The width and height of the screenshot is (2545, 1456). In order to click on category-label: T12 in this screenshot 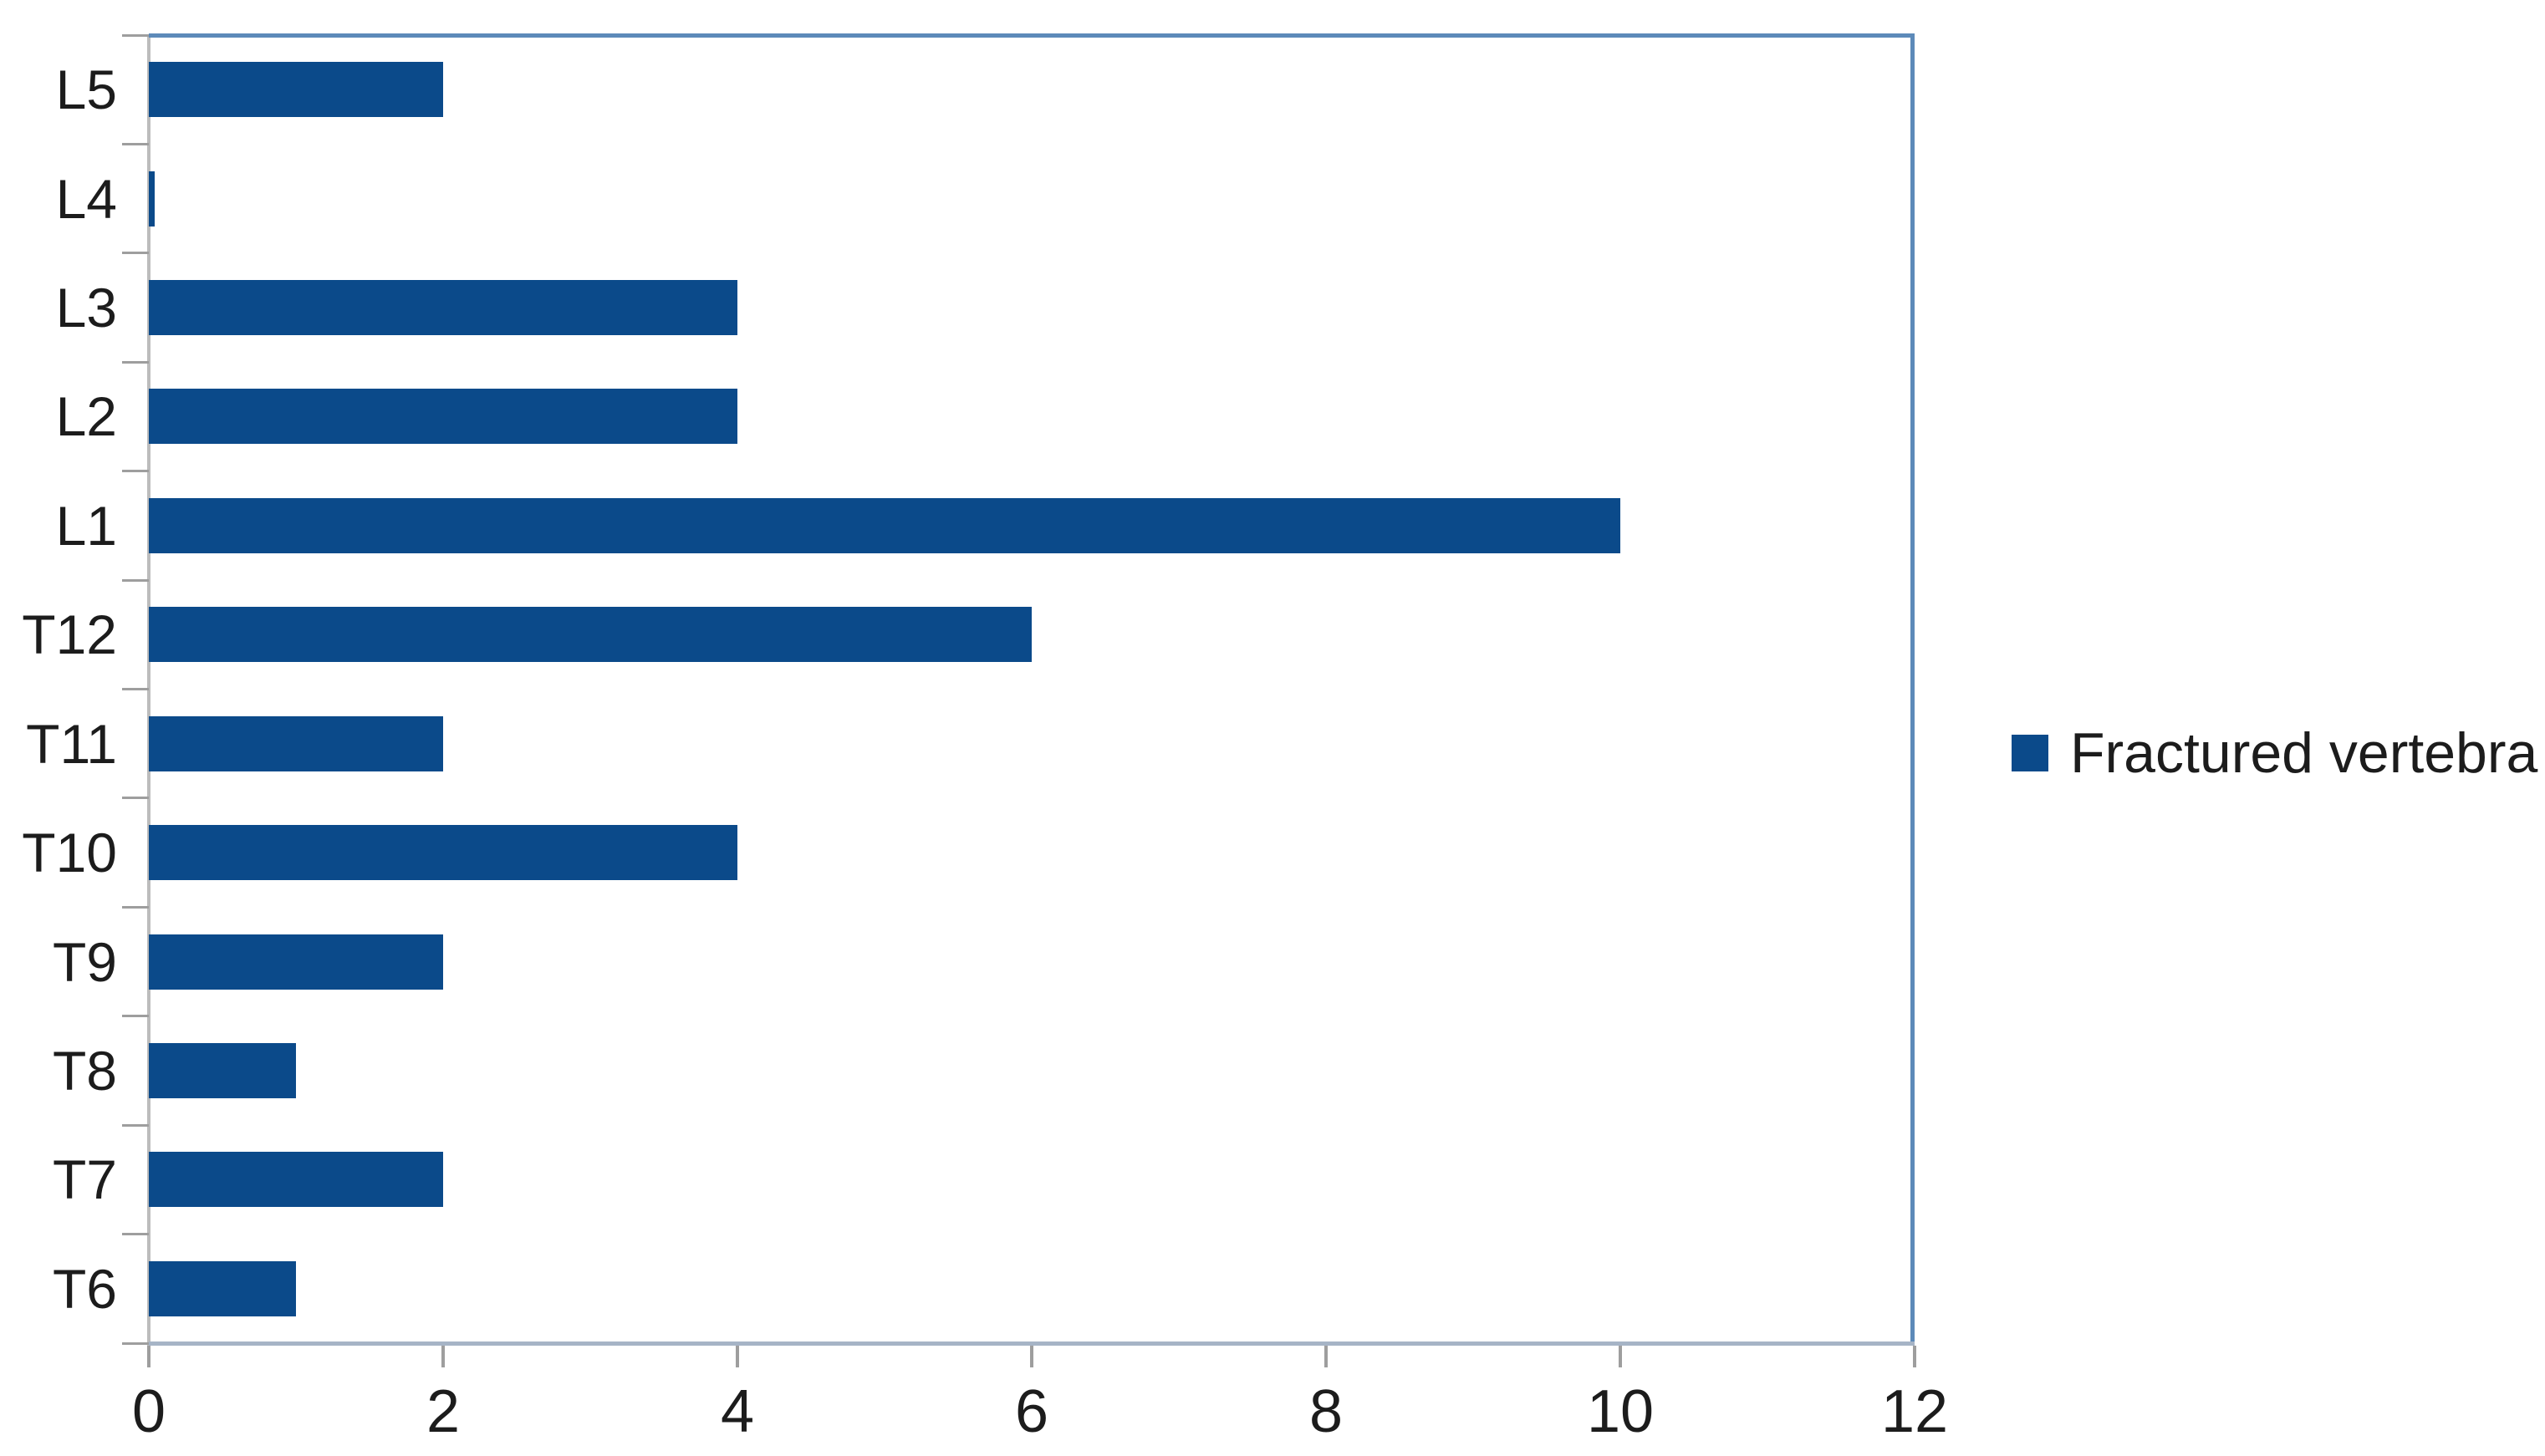, I will do `click(69, 634)`.